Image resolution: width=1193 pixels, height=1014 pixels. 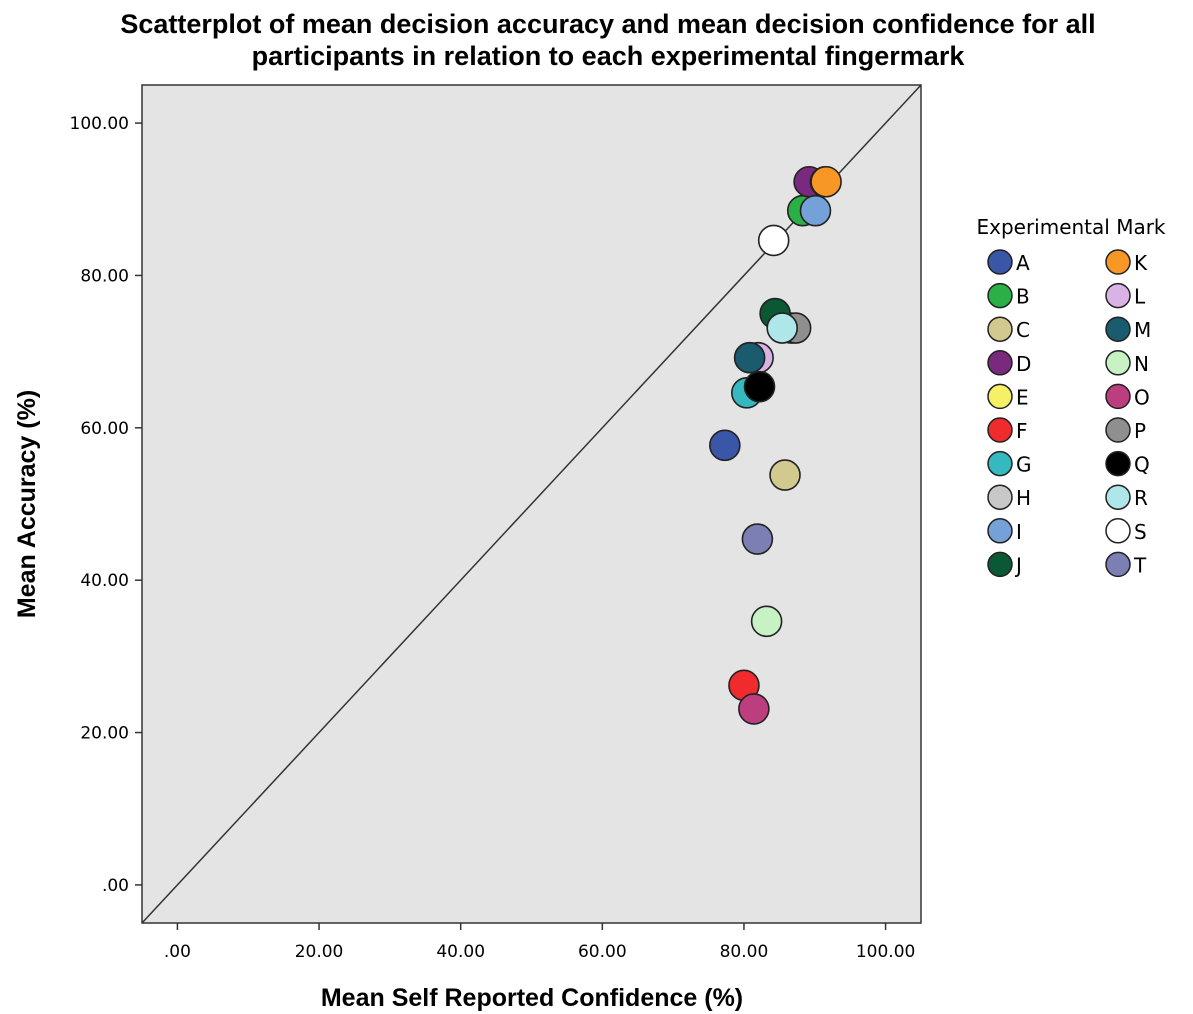 I want to click on legend-marker-h, so click(x=1000, y=497).